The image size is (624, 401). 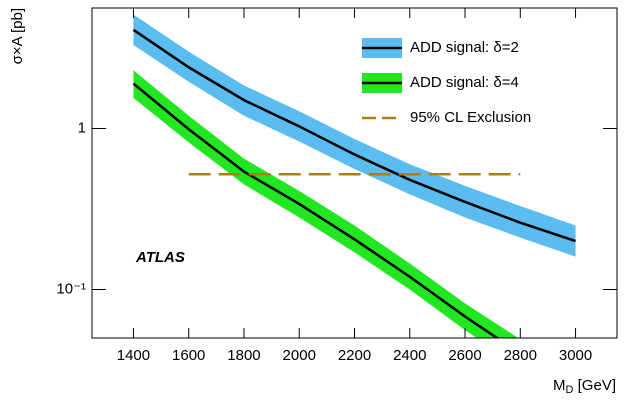 What do you see at coordinates (570, 390) in the screenshot?
I see `x-label-sub: D` at bounding box center [570, 390].